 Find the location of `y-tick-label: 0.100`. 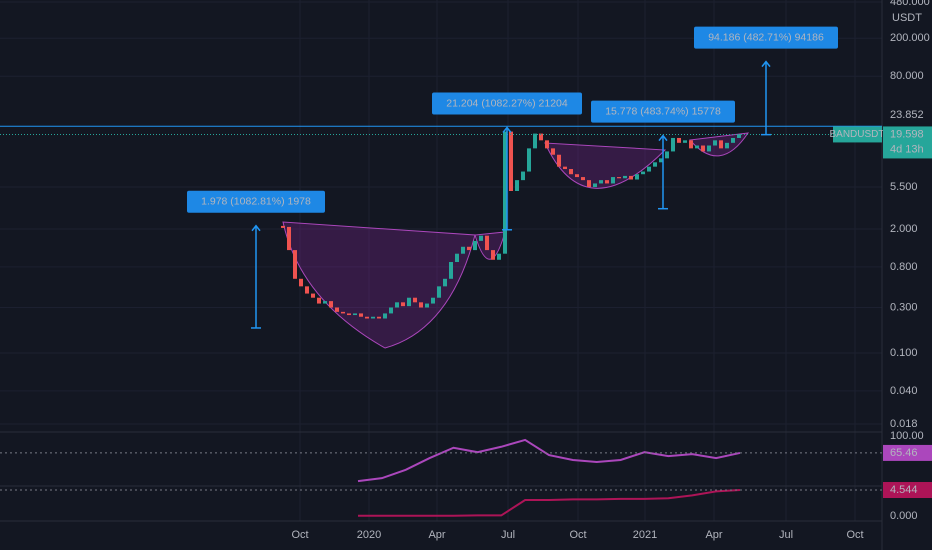

y-tick-label: 0.100 is located at coordinates (904, 353).